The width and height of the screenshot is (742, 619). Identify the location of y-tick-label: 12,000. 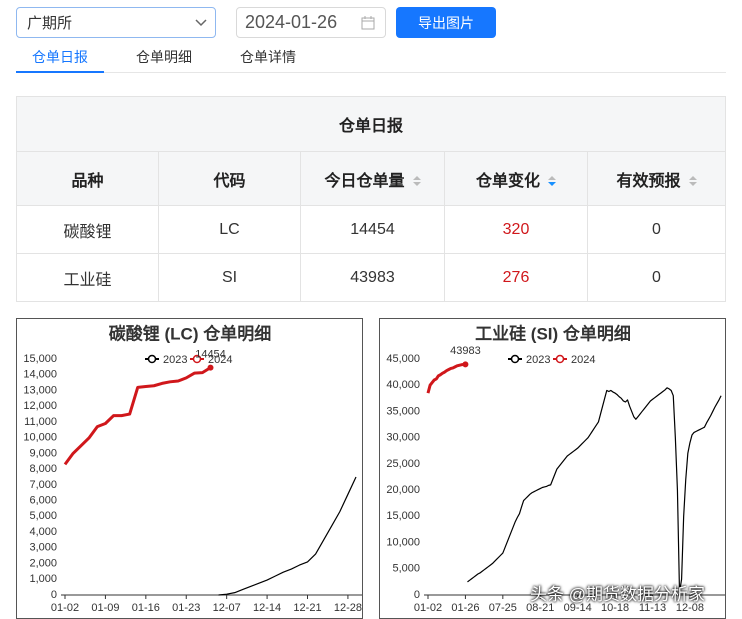
(40, 406).